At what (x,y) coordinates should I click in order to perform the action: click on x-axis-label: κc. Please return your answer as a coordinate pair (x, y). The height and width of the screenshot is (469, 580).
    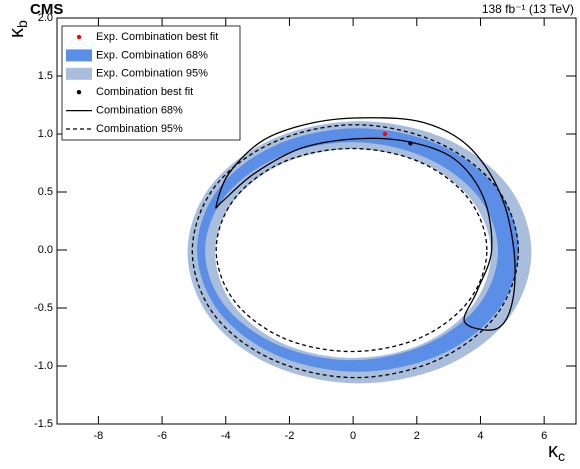
    Looking at the image, I should click on (556, 451).